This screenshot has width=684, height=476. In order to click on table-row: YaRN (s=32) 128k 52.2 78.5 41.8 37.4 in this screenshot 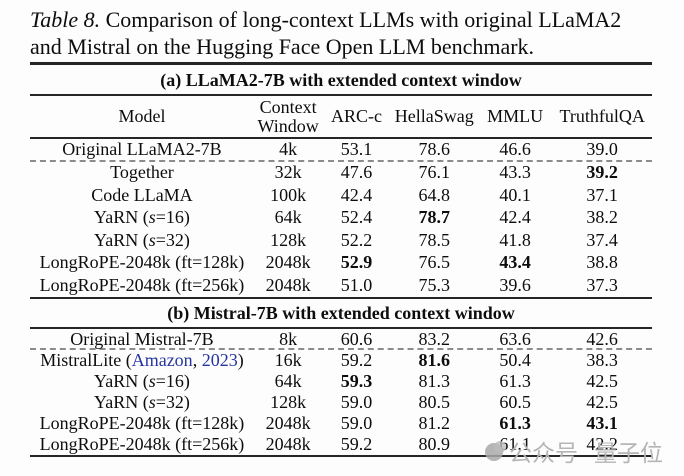, I will do `click(341, 240)`.